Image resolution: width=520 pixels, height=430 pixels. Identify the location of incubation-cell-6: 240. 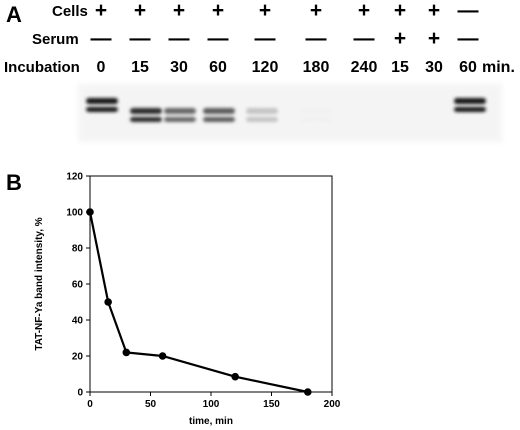
(364, 67).